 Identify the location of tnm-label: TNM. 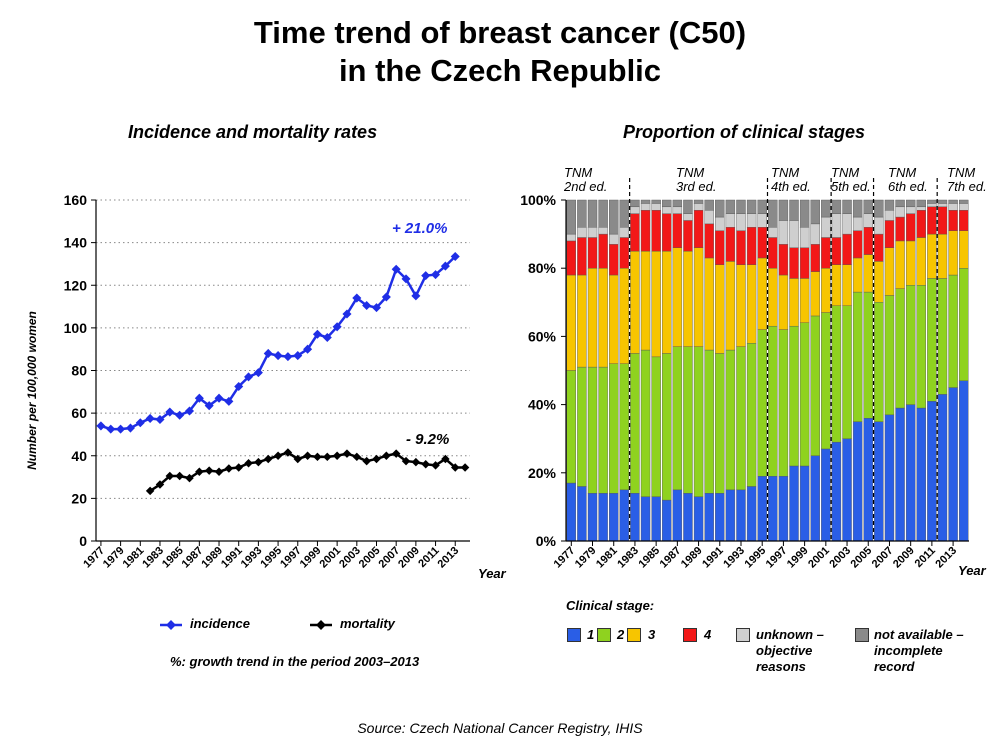
(961, 172).